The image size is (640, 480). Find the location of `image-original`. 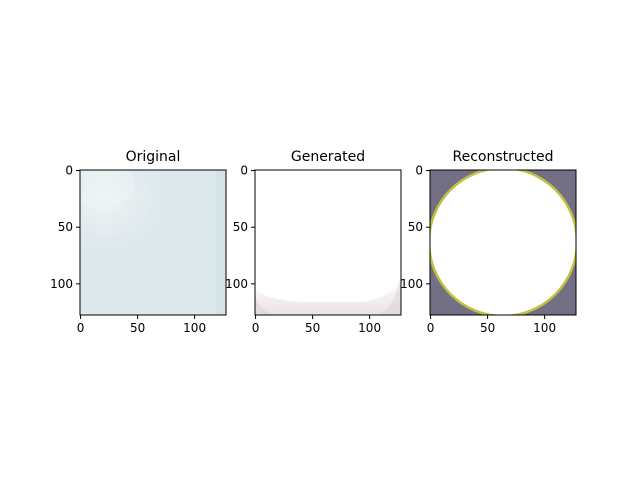

image-original is located at coordinates (153, 242).